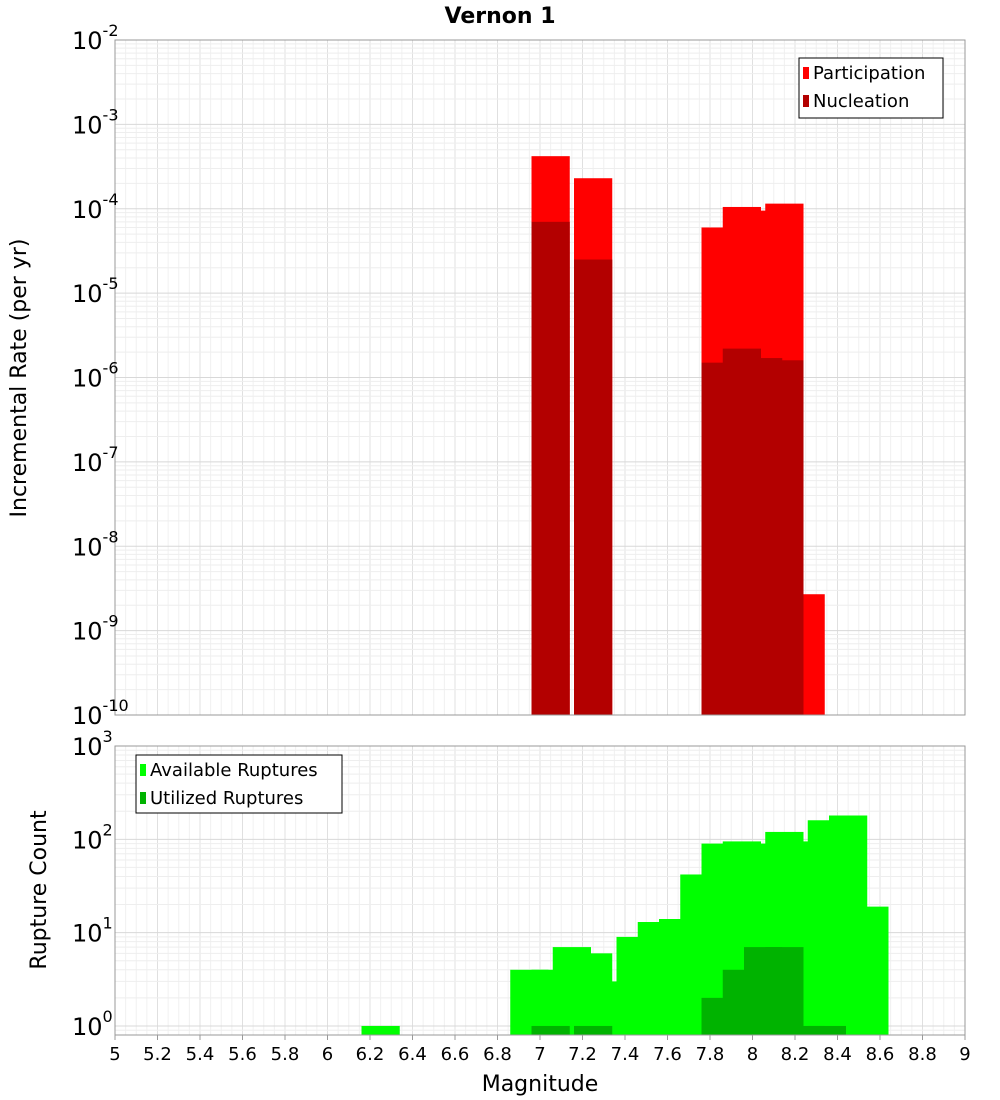 This screenshot has width=1000, height=1100. What do you see at coordinates (114, 1054) in the screenshot?
I see `x-tick-label: 5` at bounding box center [114, 1054].